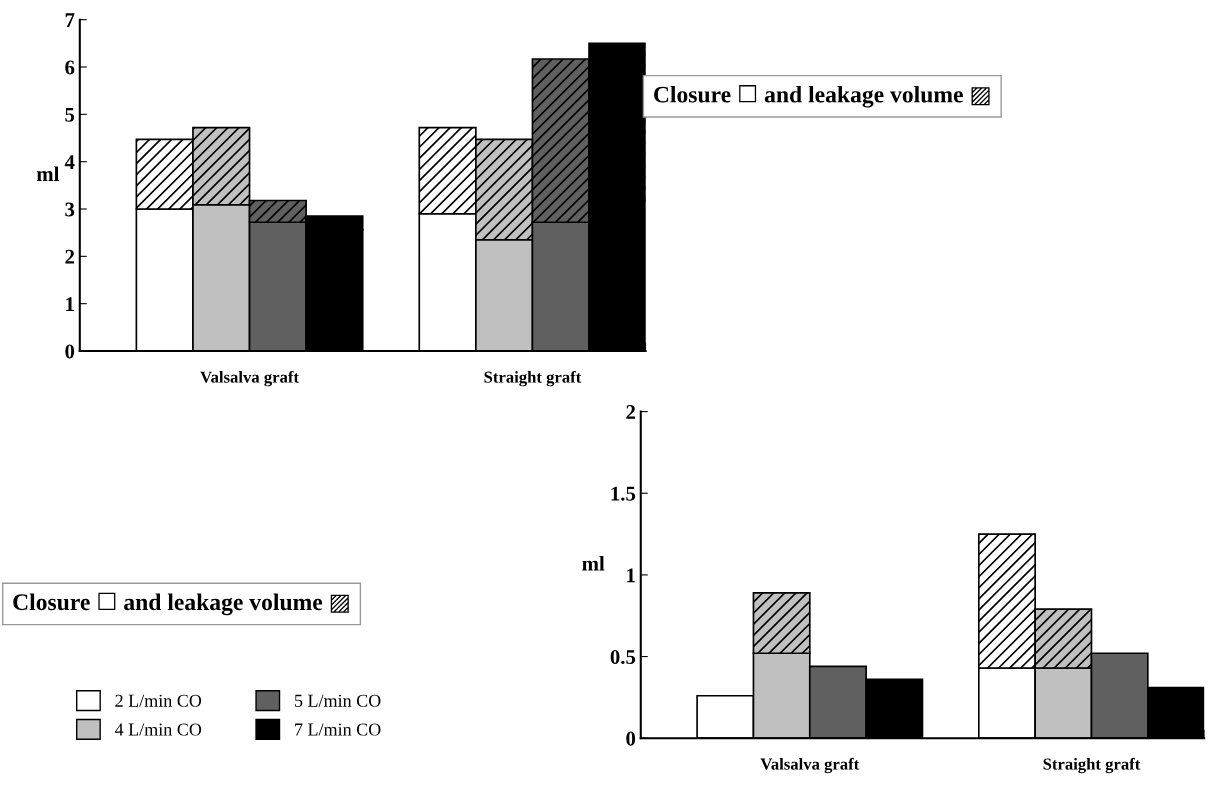  I want to click on y-tick-label: 6, so click(70, 67).